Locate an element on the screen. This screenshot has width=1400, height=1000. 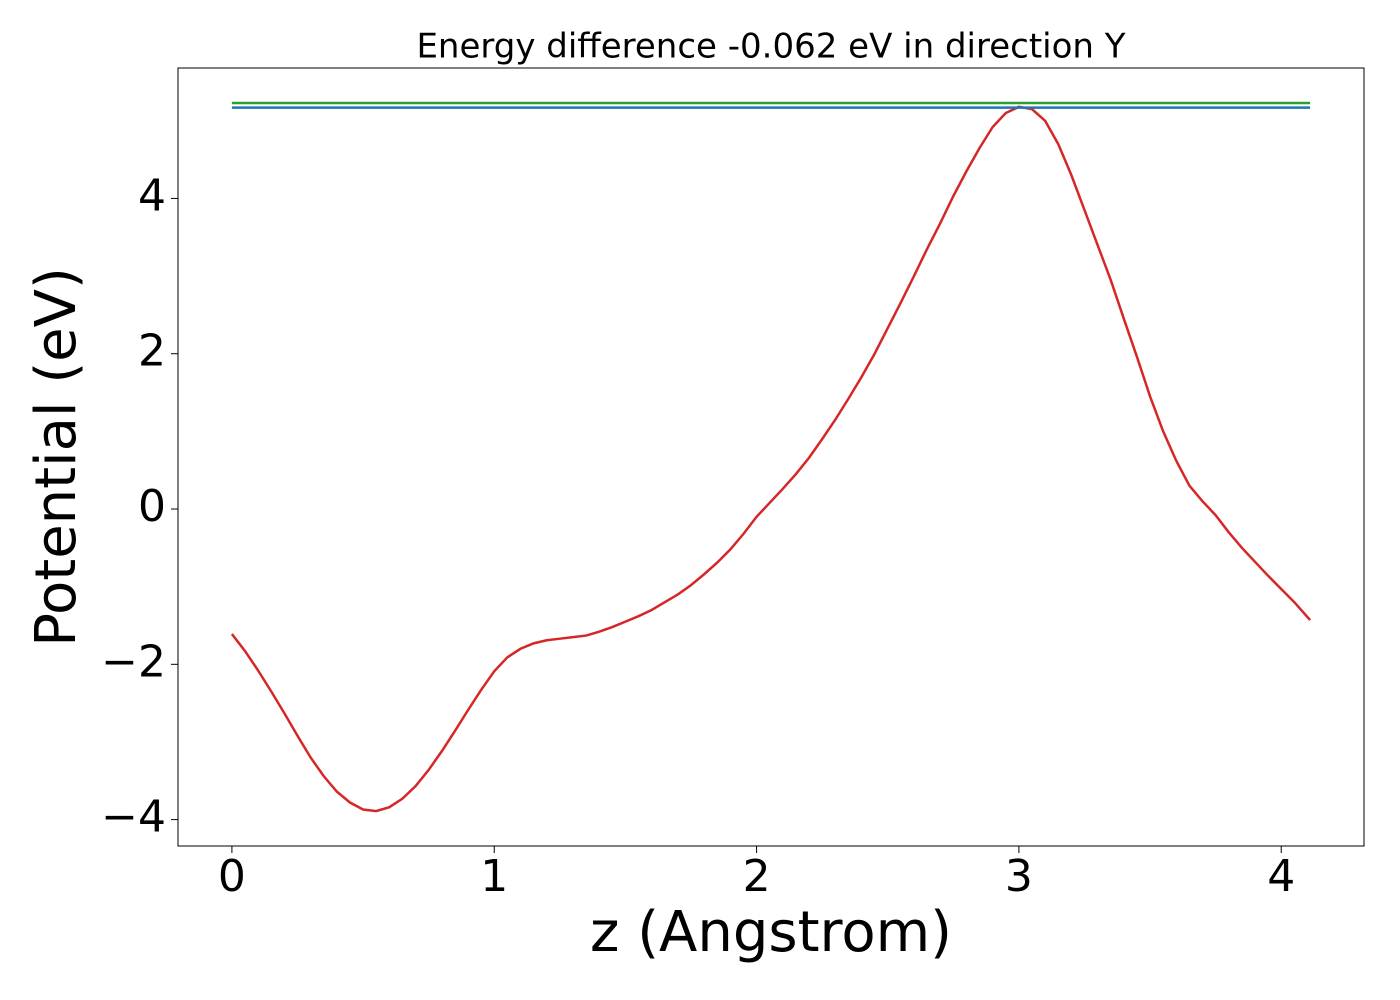
y-axis-label: Potential (eV) is located at coordinates (56, 457).